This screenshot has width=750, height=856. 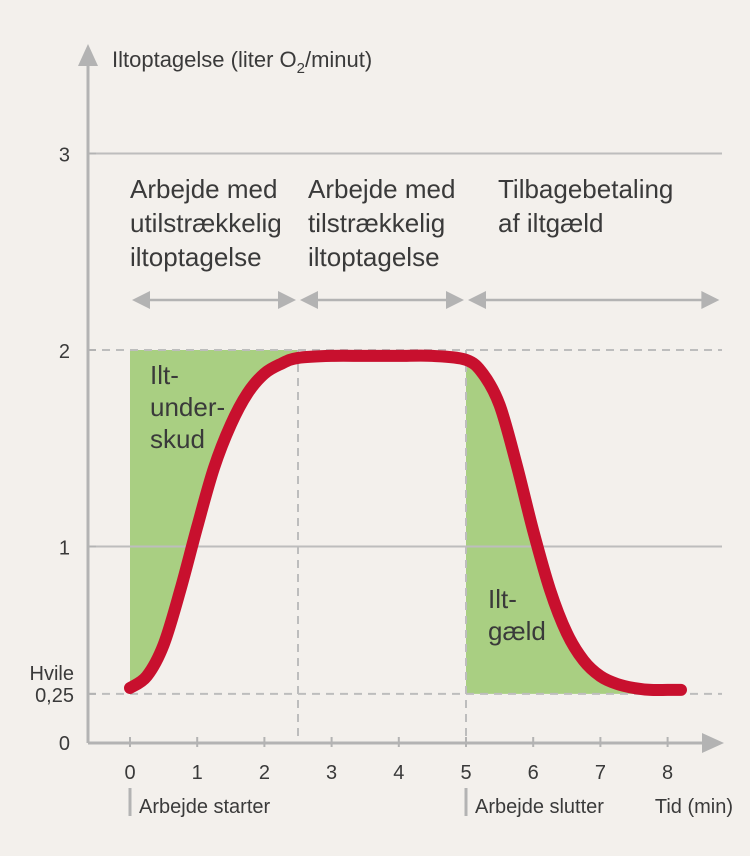 What do you see at coordinates (204, 59) in the screenshot?
I see `y-axis-label-prefix: Iltoptagelse (liter O` at bounding box center [204, 59].